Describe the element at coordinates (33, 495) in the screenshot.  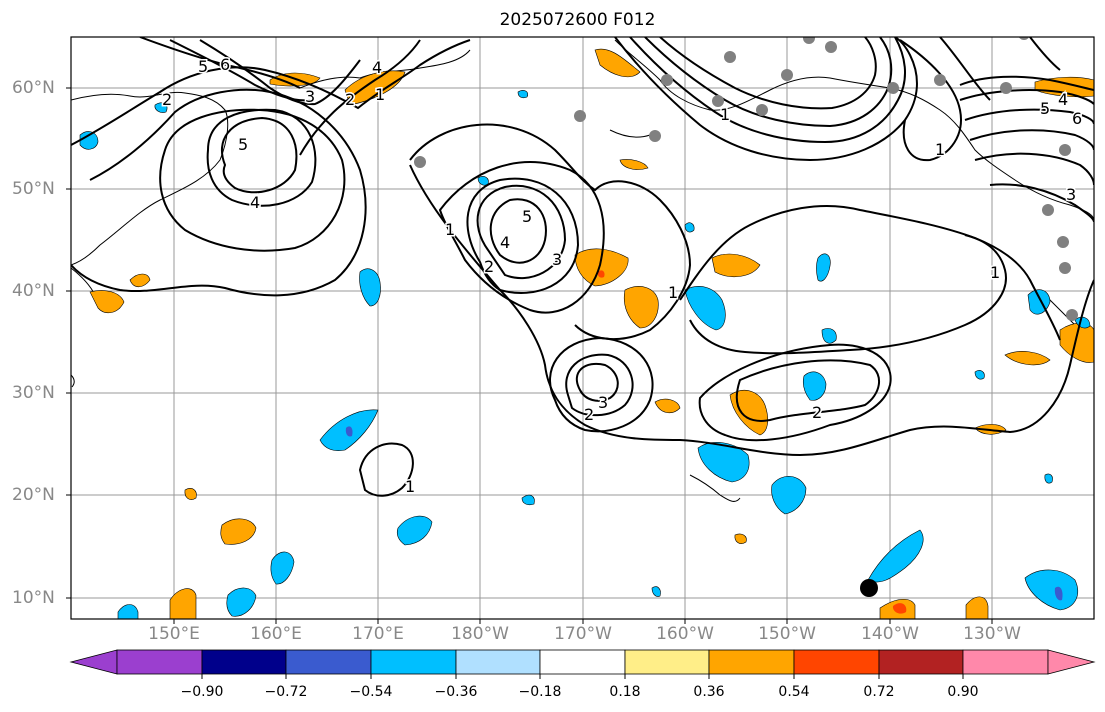
I see `lat-label: 20°N` at that location.